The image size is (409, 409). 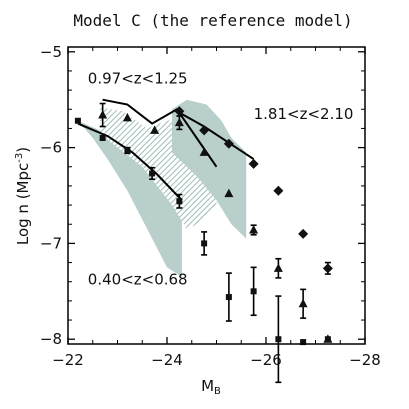 I want to click on model-curves, so click(x=166, y=149).